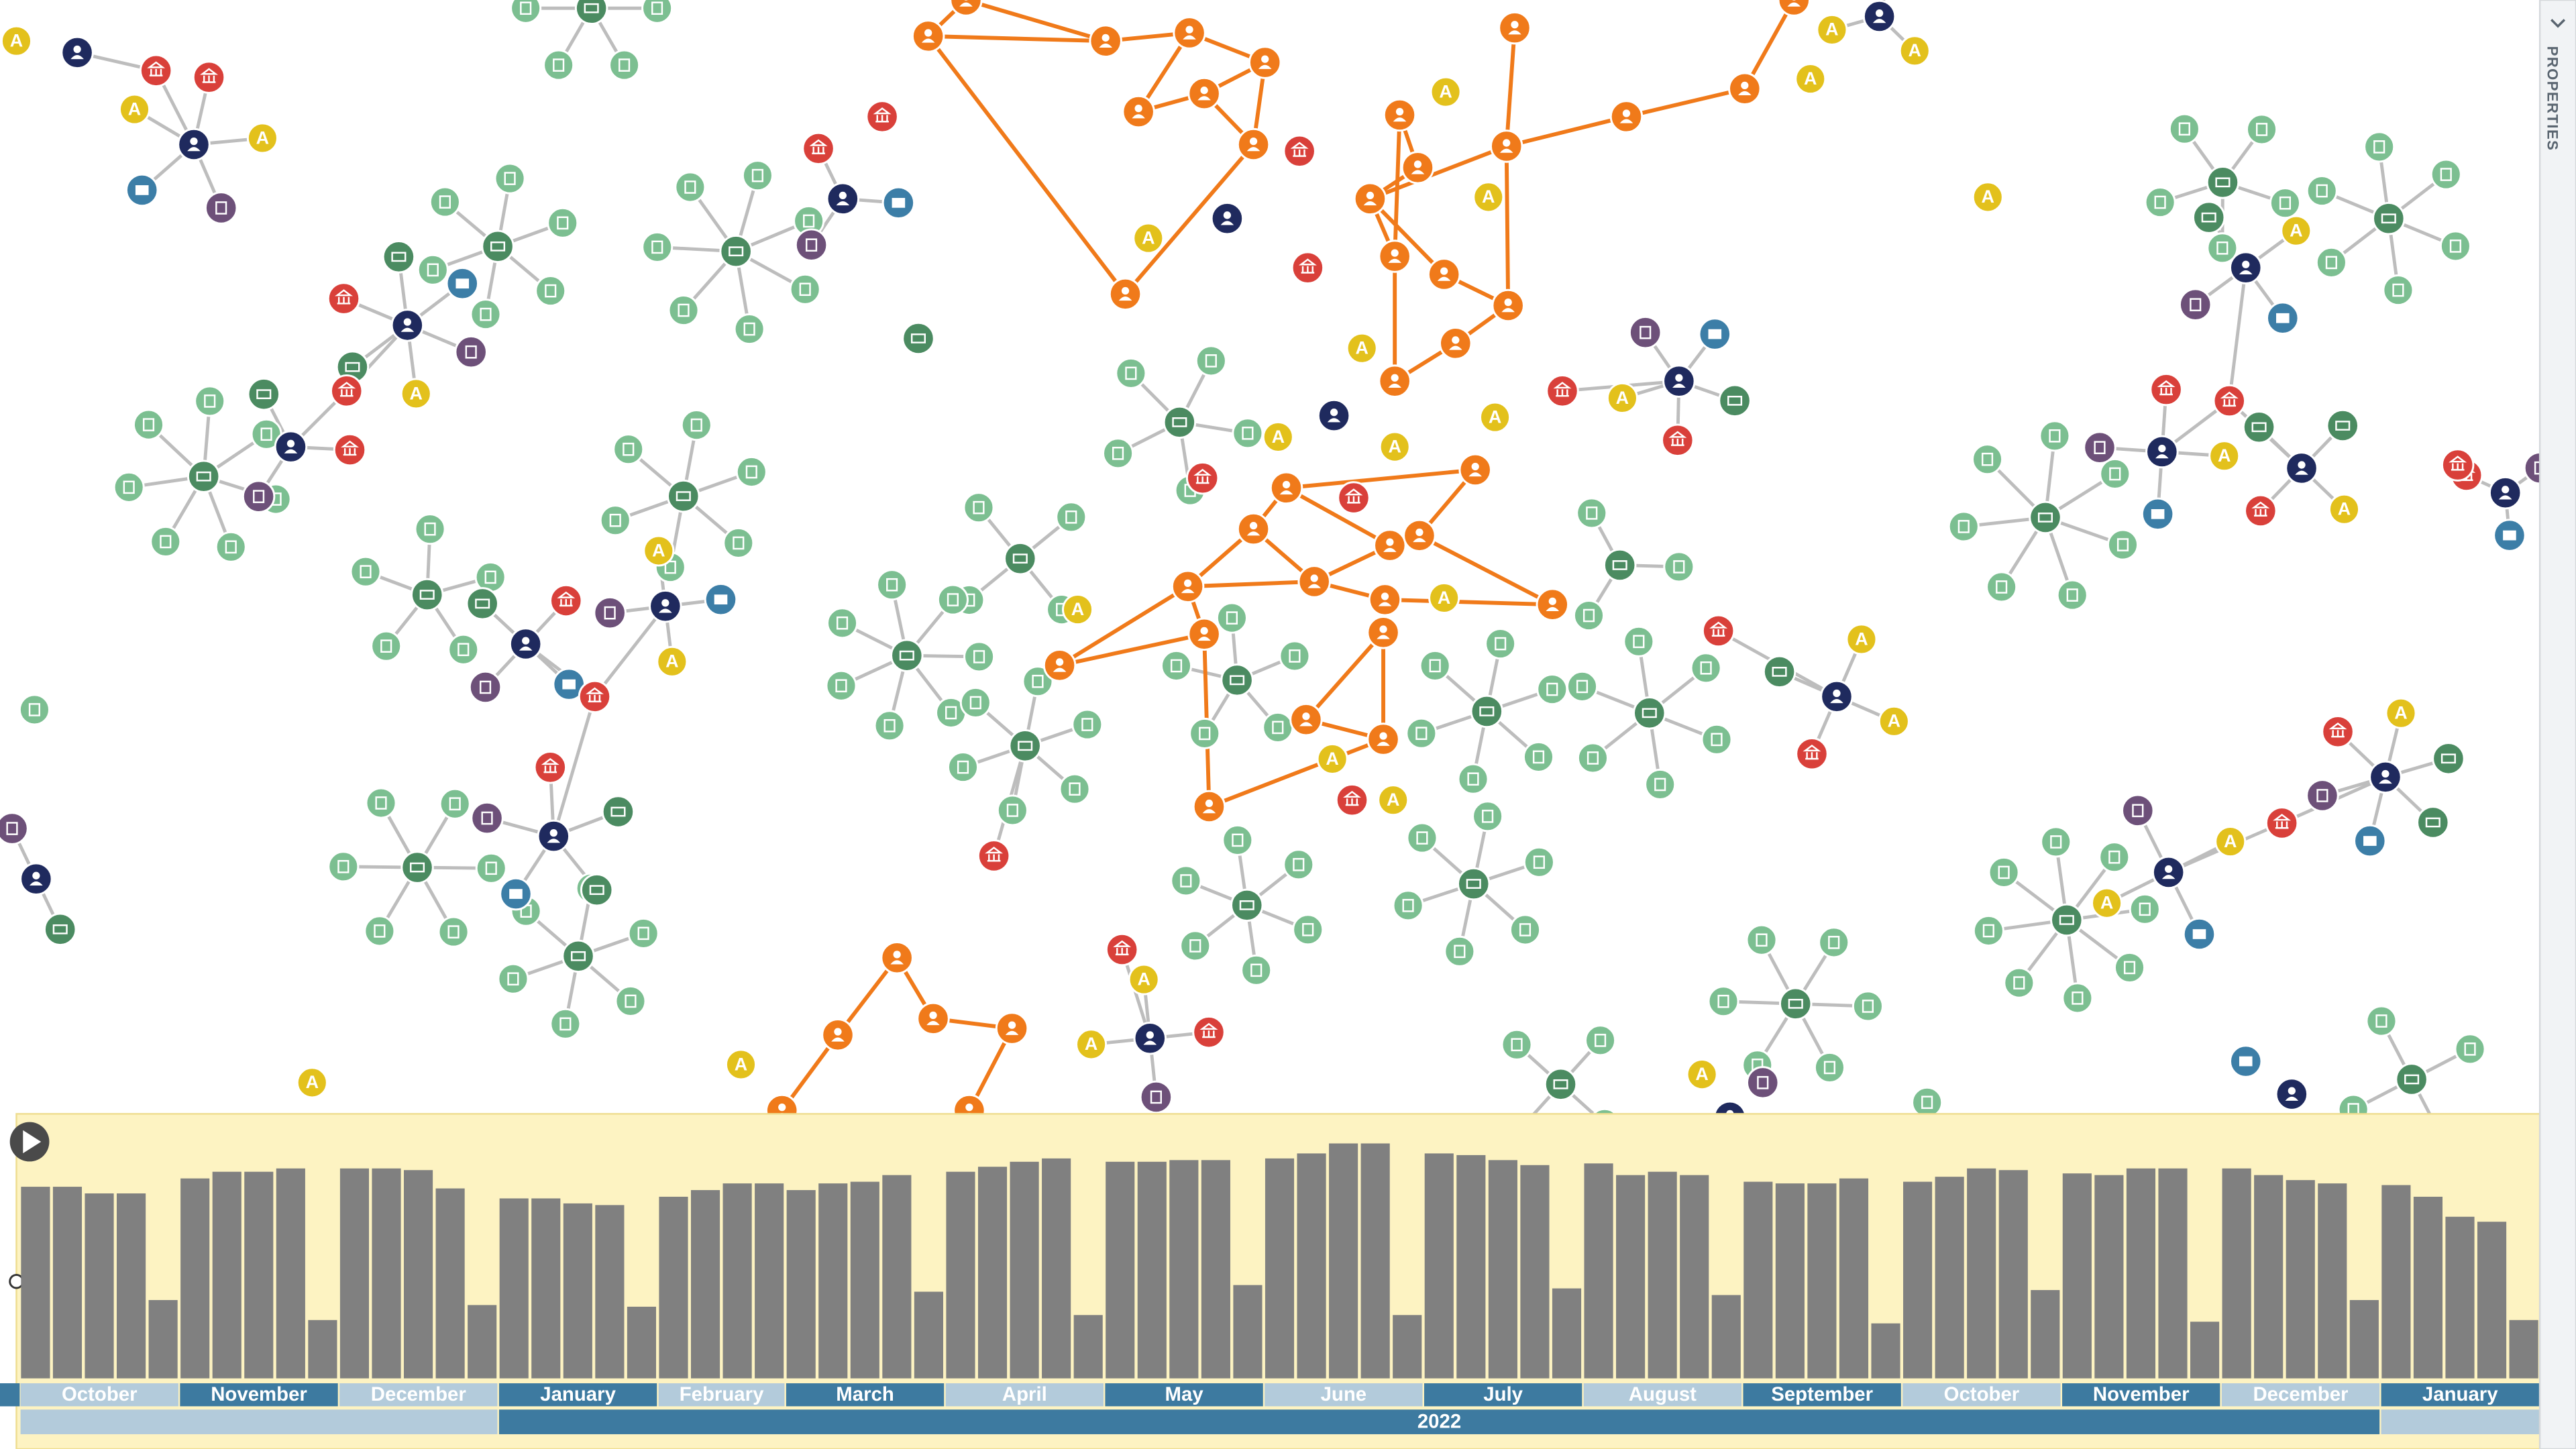 The height and width of the screenshot is (1449, 2576). I want to click on month-band, so click(1662, 1395).